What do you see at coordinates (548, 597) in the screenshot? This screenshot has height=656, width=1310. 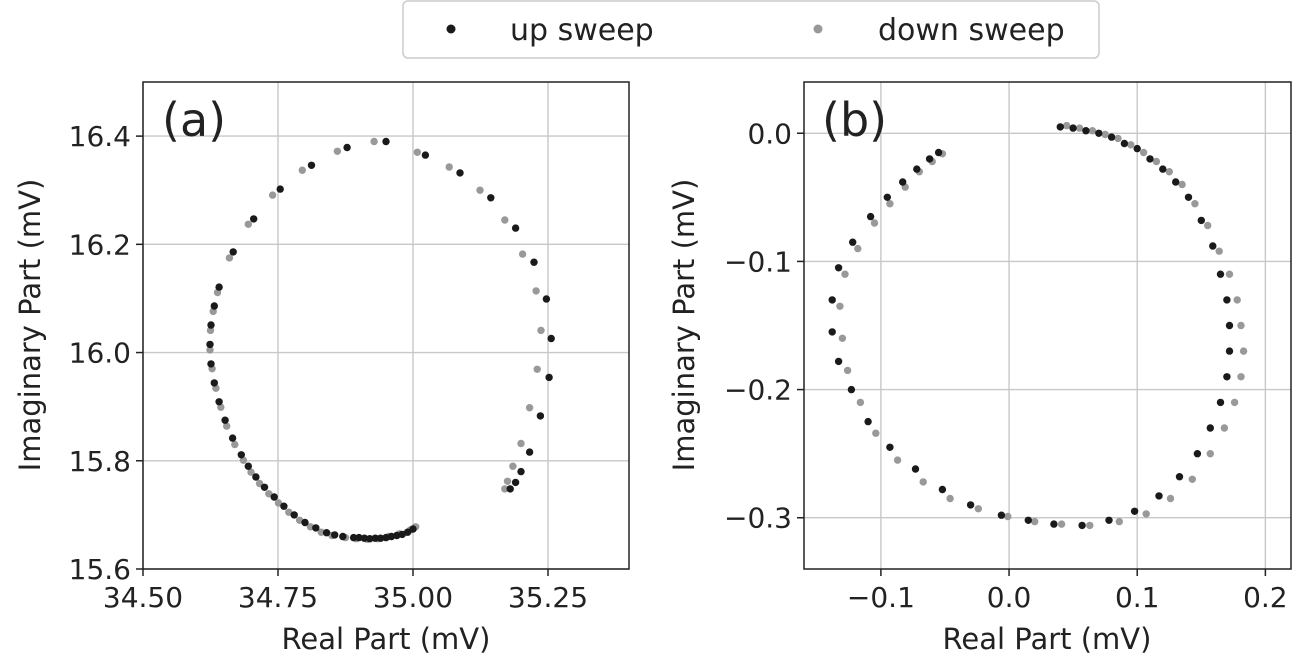 I see `x-tick-label: 35.25` at bounding box center [548, 597].